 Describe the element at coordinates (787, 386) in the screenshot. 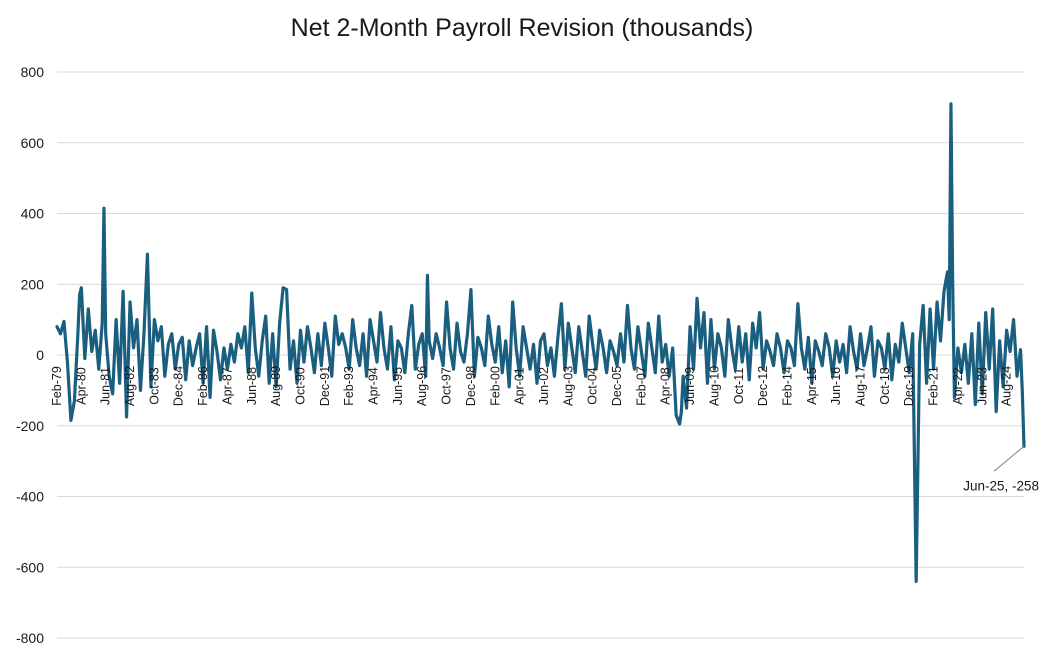

I see `x-tick-label: Feb-14` at that location.